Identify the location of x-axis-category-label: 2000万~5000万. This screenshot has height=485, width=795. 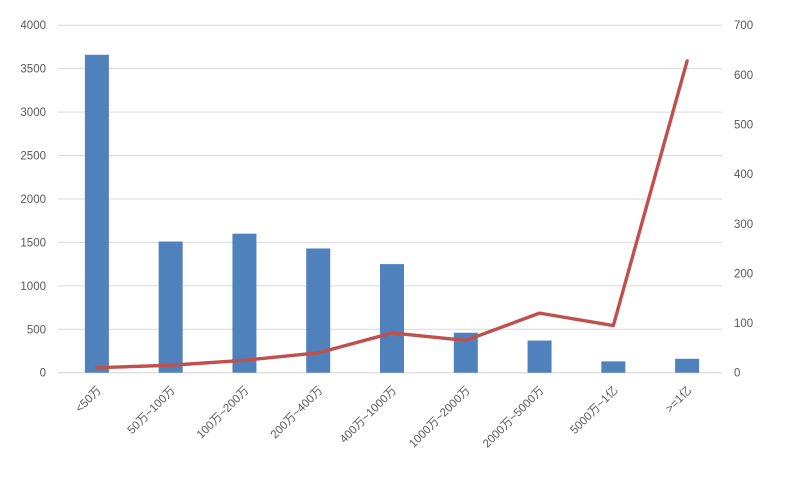
(514, 418).